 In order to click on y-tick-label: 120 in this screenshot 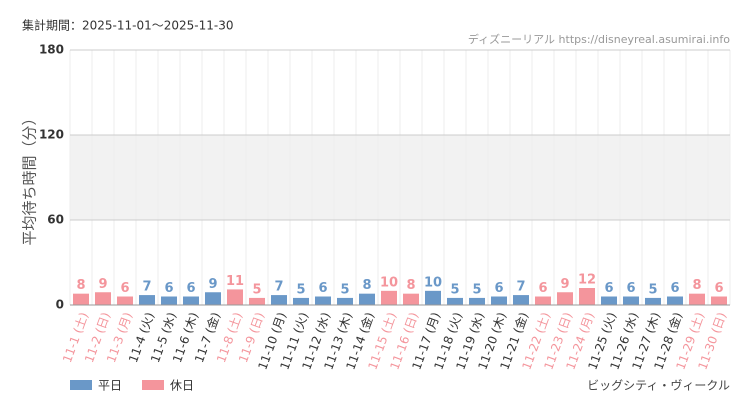, I will do `click(51, 135)`.